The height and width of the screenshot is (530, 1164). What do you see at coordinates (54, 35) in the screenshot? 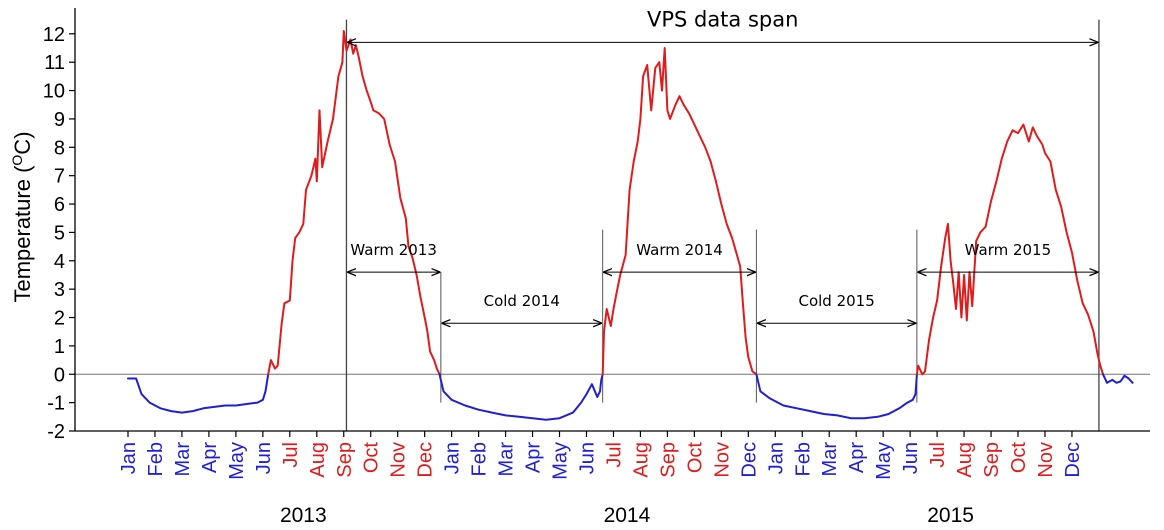
I see `y-tick-label: 12` at bounding box center [54, 35].